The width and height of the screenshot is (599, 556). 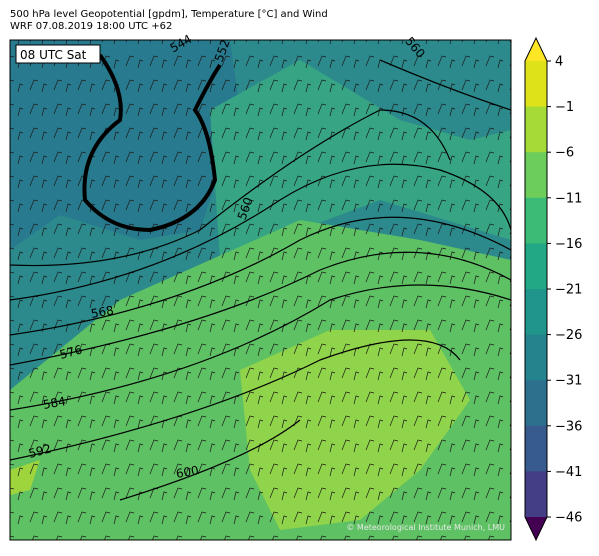 I want to click on colorbar-tick-label: −46, so click(x=568, y=518).